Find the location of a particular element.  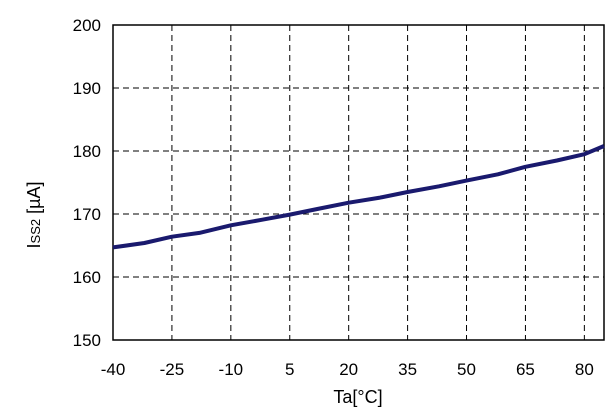

y-tick-labels: 150 160 170 180 190 200 is located at coordinates (87, 183).